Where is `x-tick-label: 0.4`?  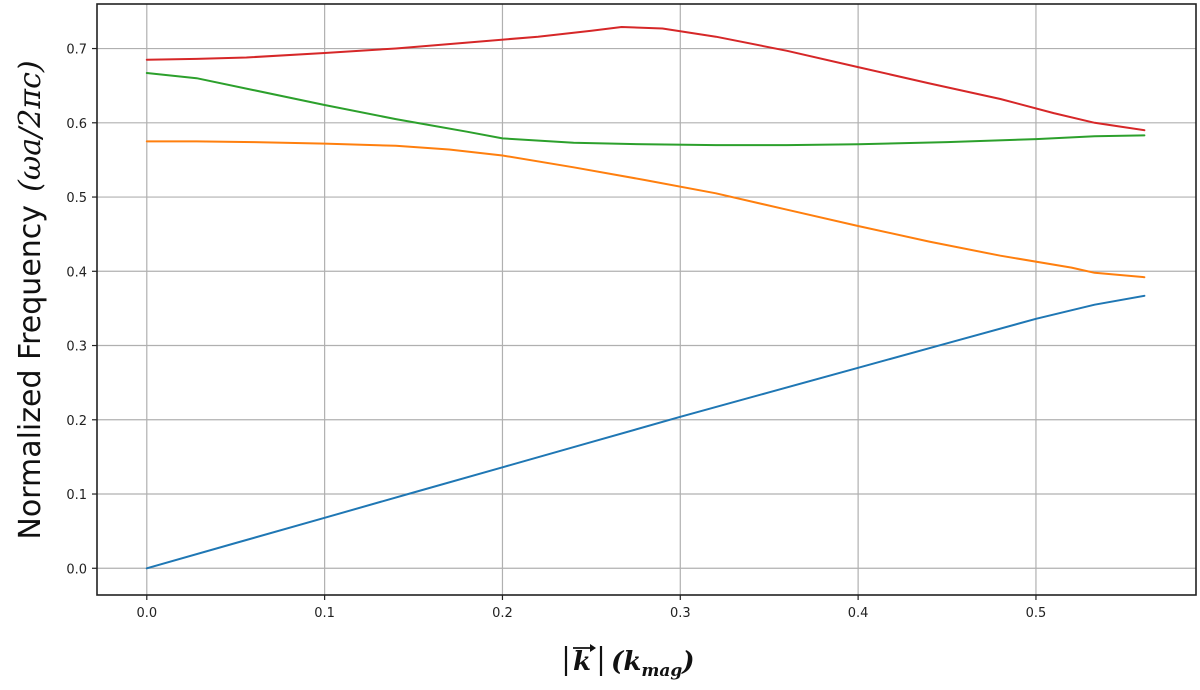
x-tick-label: 0.4 is located at coordinates (858, 613).